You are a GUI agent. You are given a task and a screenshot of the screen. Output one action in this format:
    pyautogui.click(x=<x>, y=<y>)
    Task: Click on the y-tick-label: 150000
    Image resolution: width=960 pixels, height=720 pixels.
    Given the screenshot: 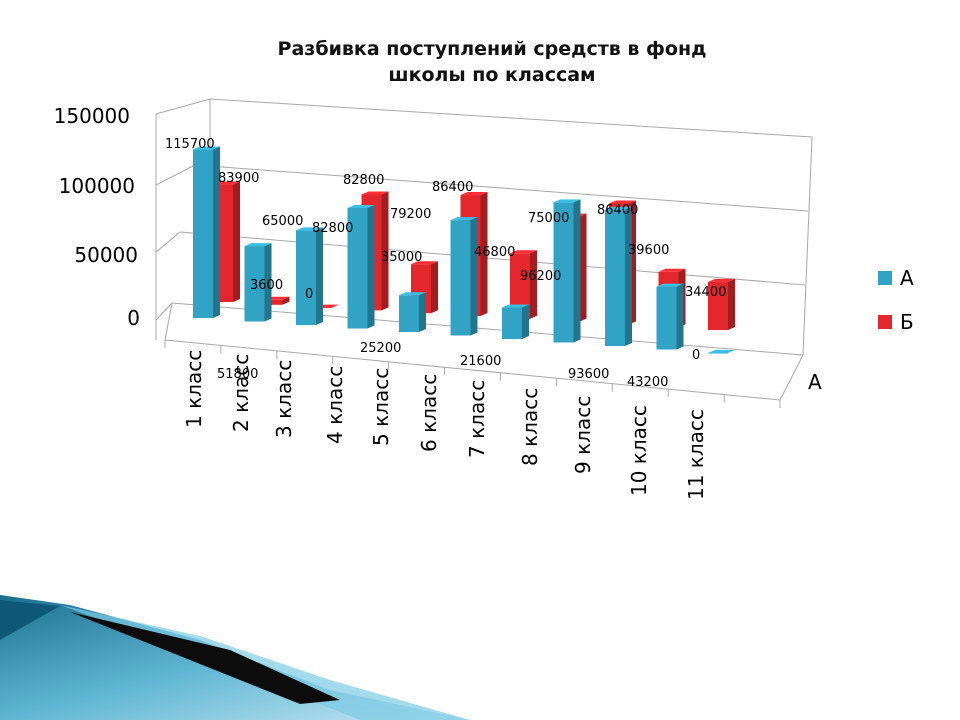 What is the action you would take?
    pyautogui.click(x=92, y=116)
    